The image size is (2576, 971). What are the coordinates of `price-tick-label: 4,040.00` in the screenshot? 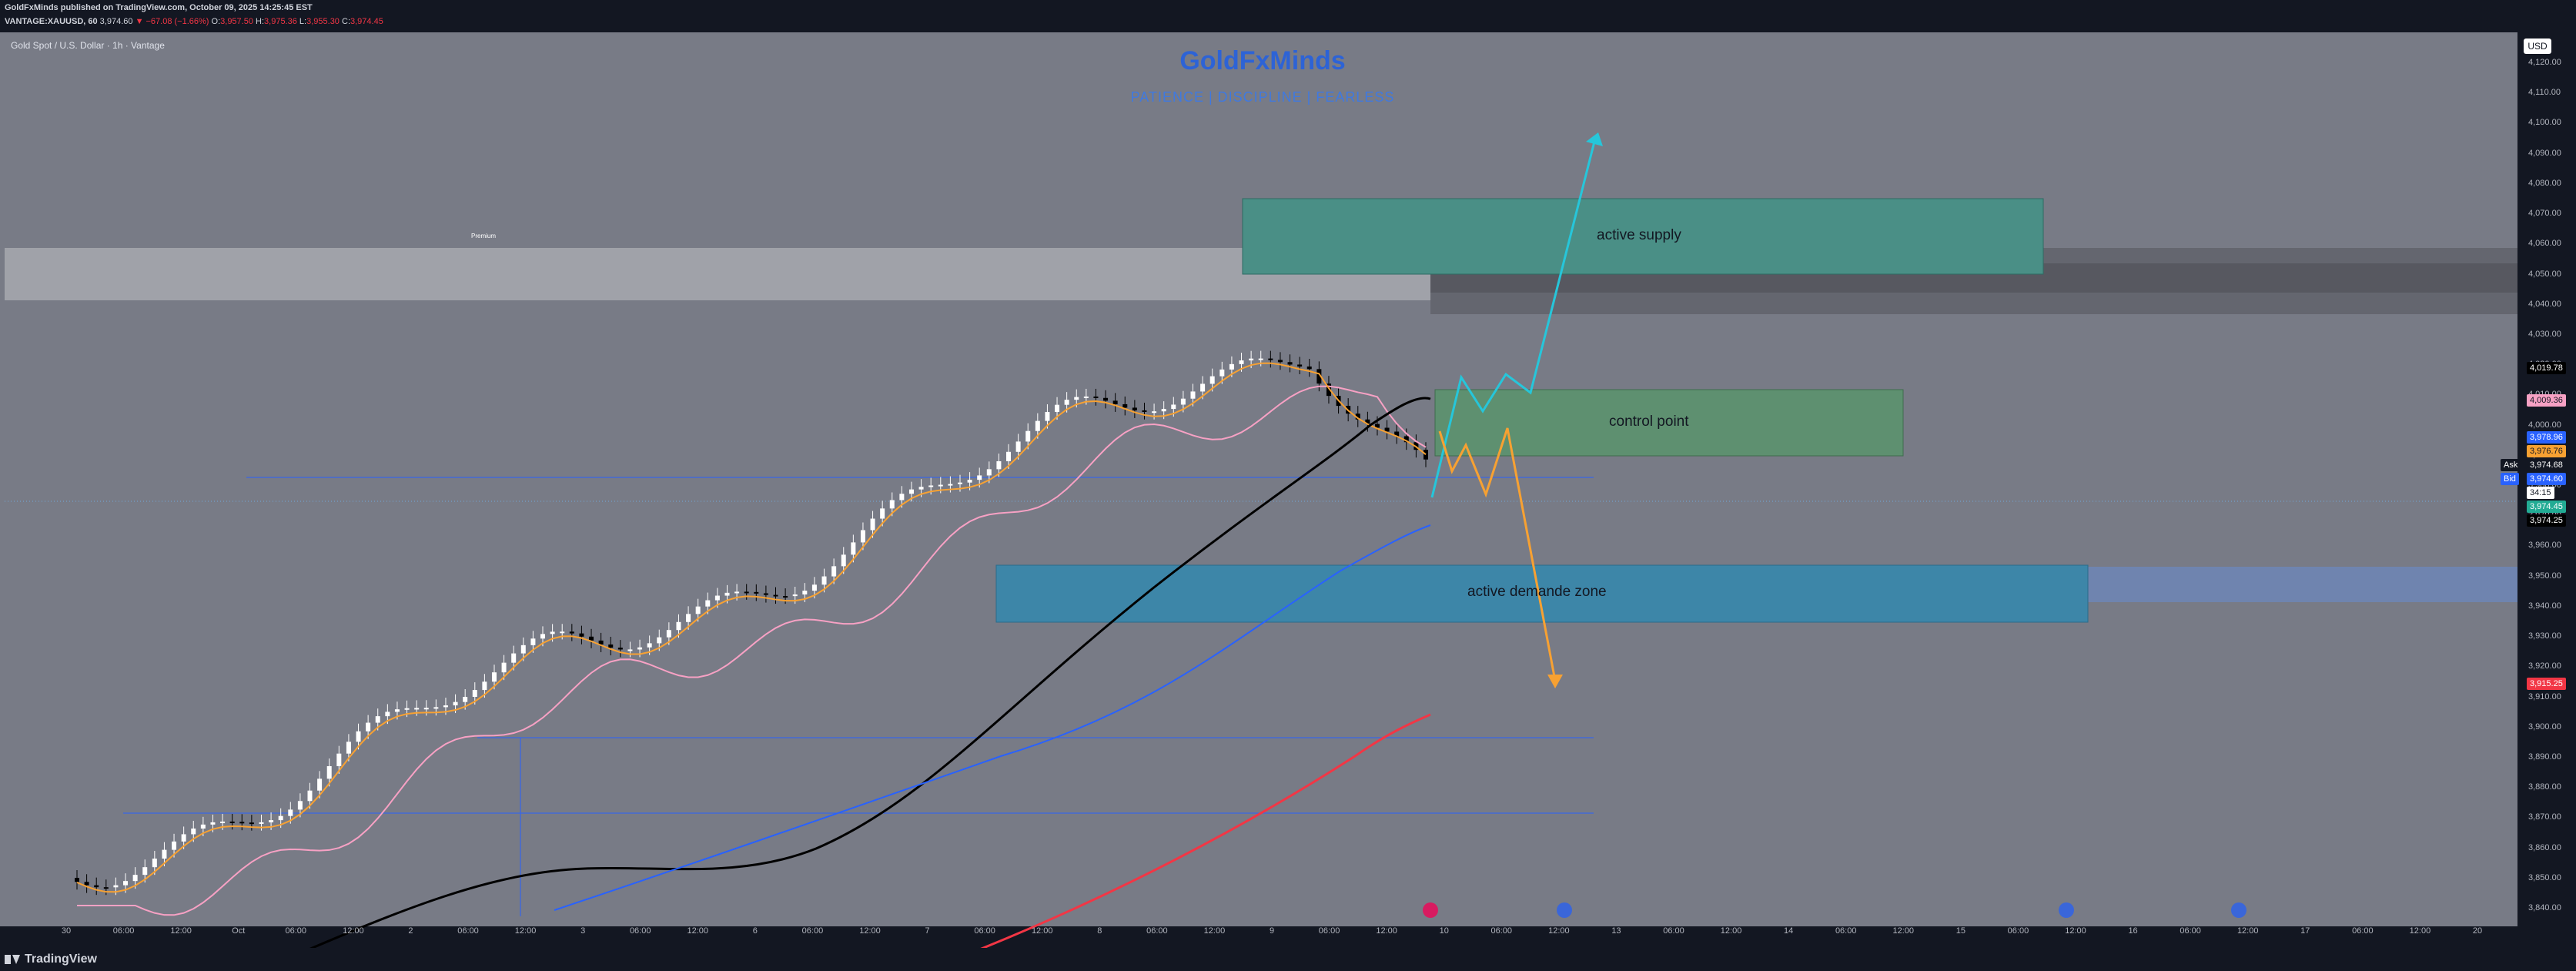 It's located at (2544, 304).